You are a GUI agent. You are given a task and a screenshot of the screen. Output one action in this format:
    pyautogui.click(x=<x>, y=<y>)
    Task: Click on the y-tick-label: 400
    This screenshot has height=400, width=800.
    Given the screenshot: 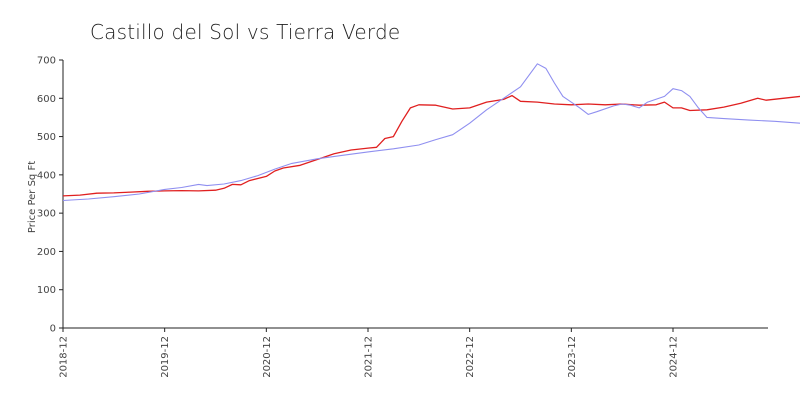 What is the action you would take?
    pyautogui.click(x=46, y=175)
    